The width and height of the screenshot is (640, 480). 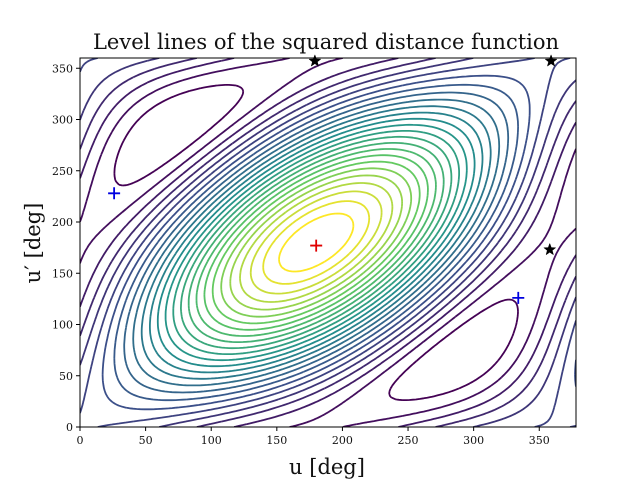 What do you see at coordinates (327, 467) in the screenshot?
I see `x-axis-label: u [deg]` at bounding box center [327, 467].